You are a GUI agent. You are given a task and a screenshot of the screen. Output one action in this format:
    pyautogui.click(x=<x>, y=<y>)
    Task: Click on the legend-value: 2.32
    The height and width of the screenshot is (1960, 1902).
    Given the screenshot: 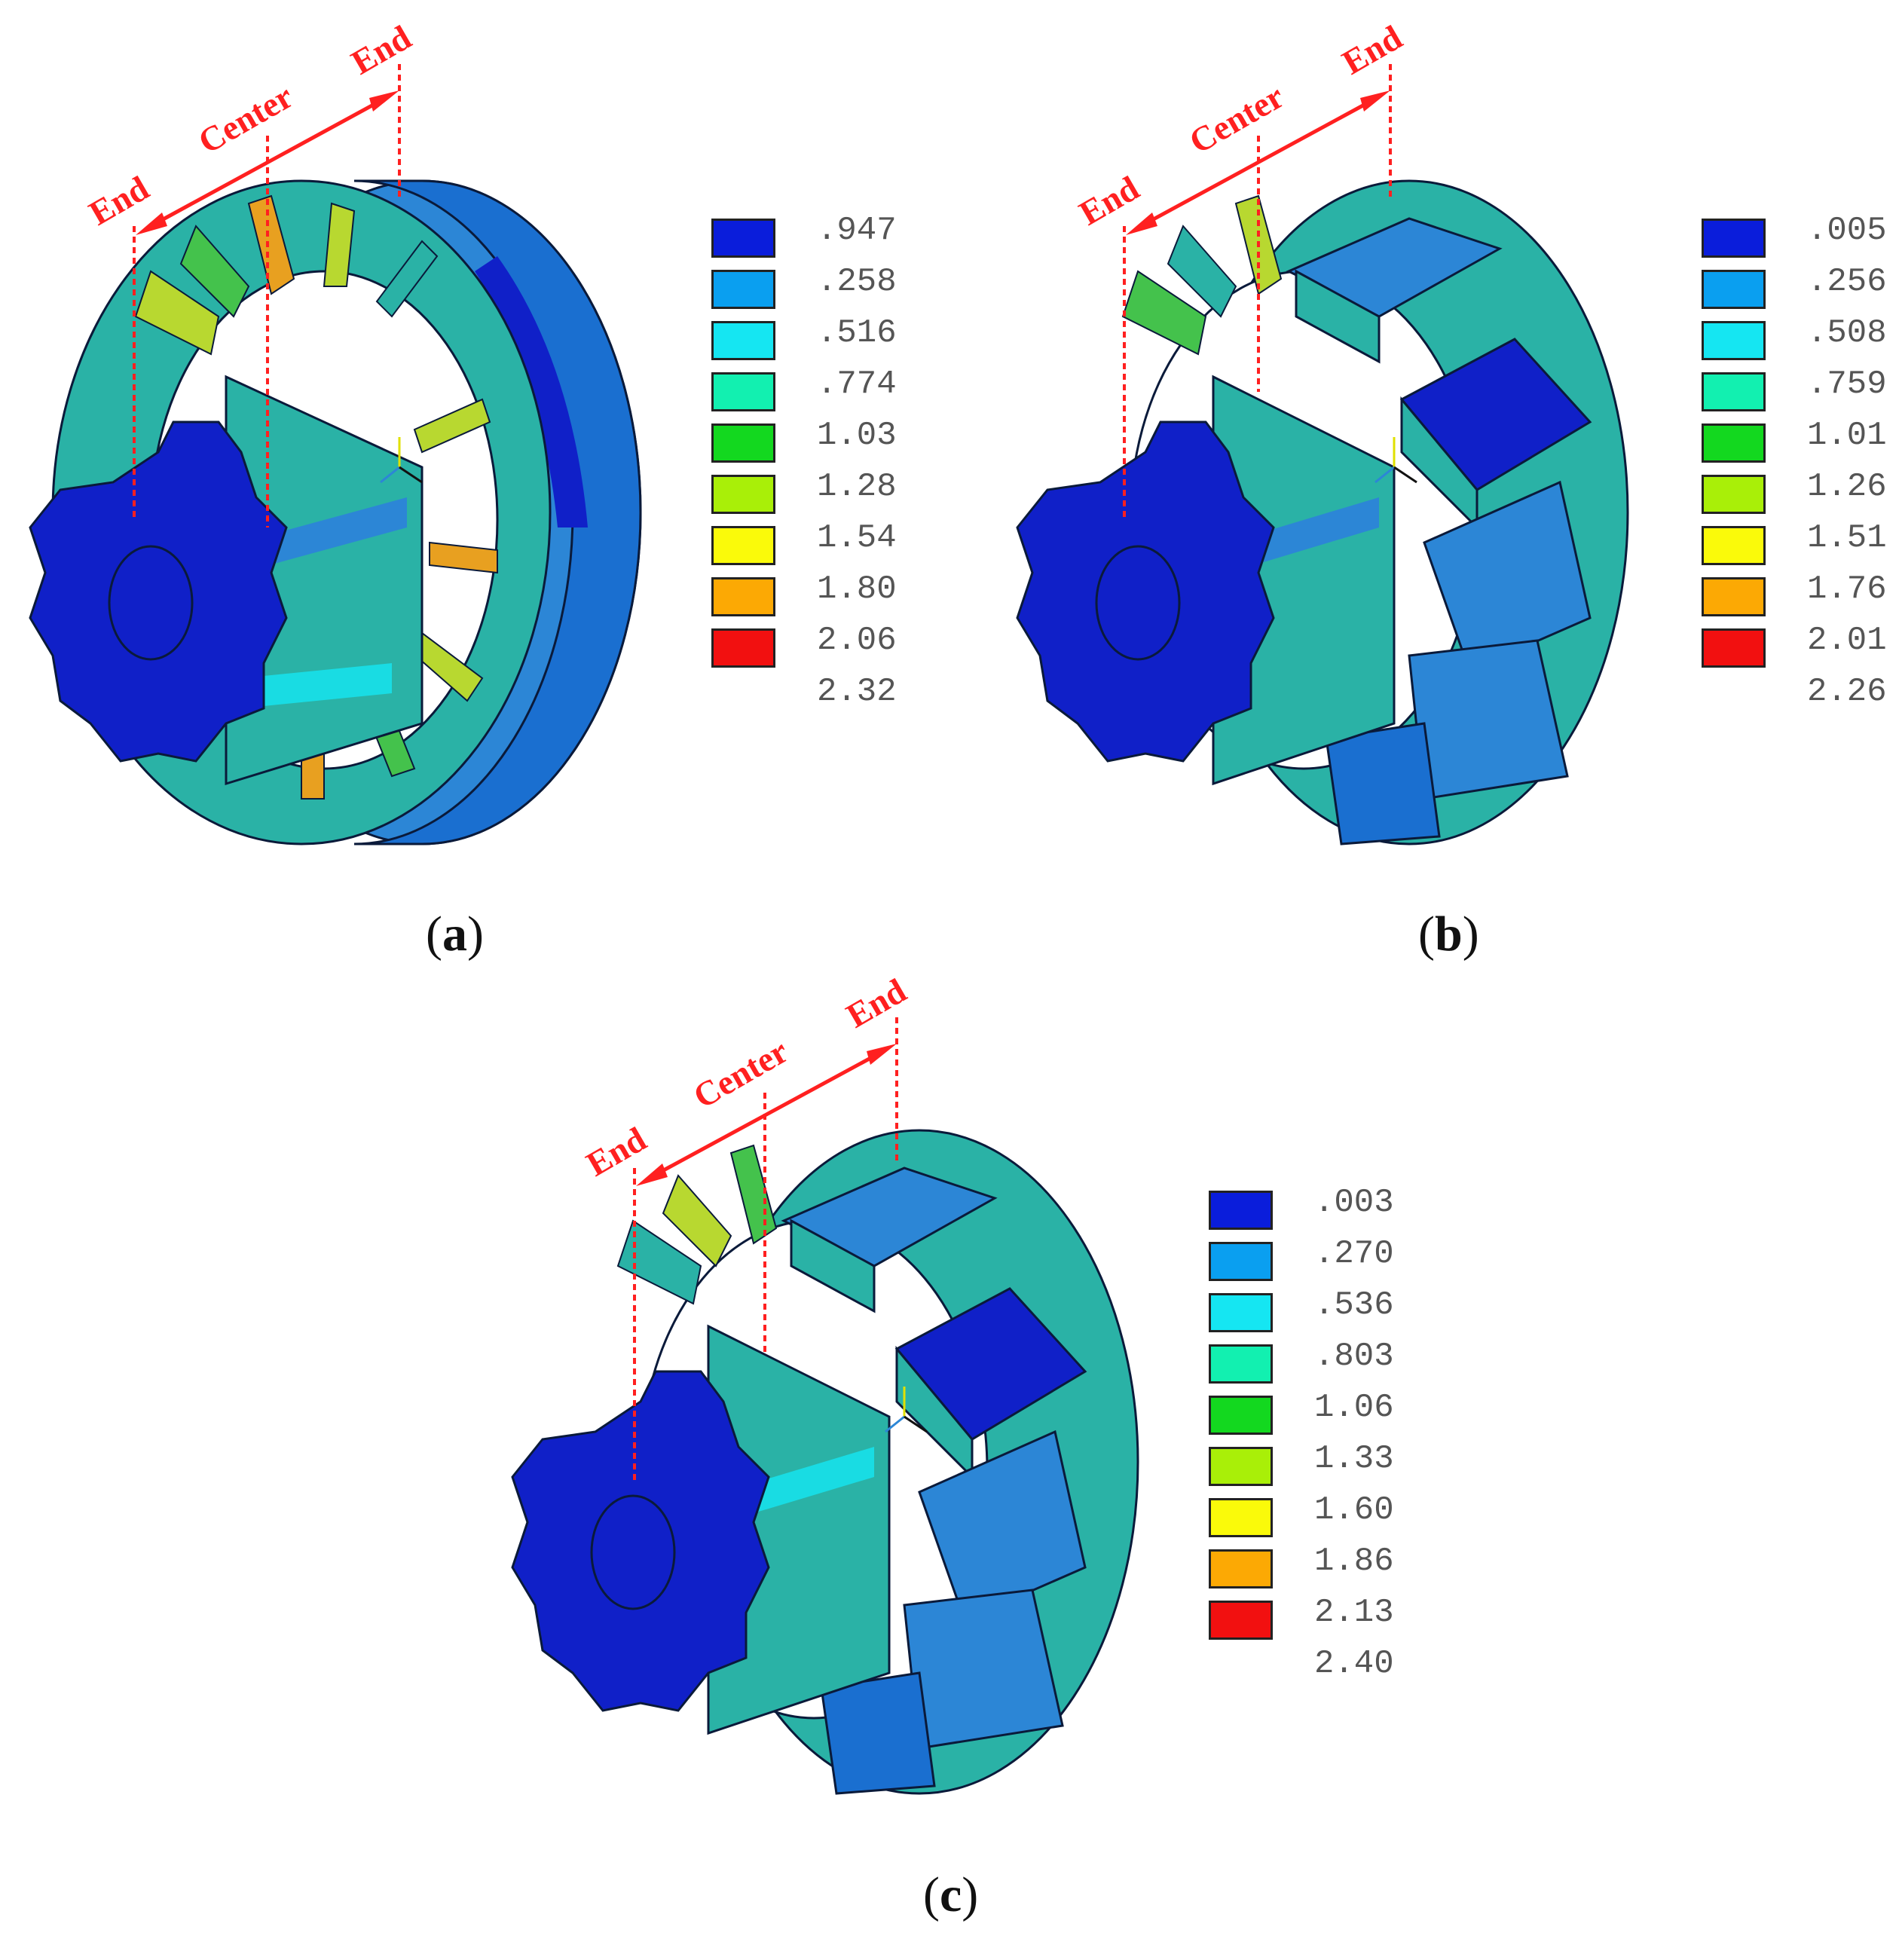 What is the action you would take?
    pyautogui.click(x=857, y=692)
    